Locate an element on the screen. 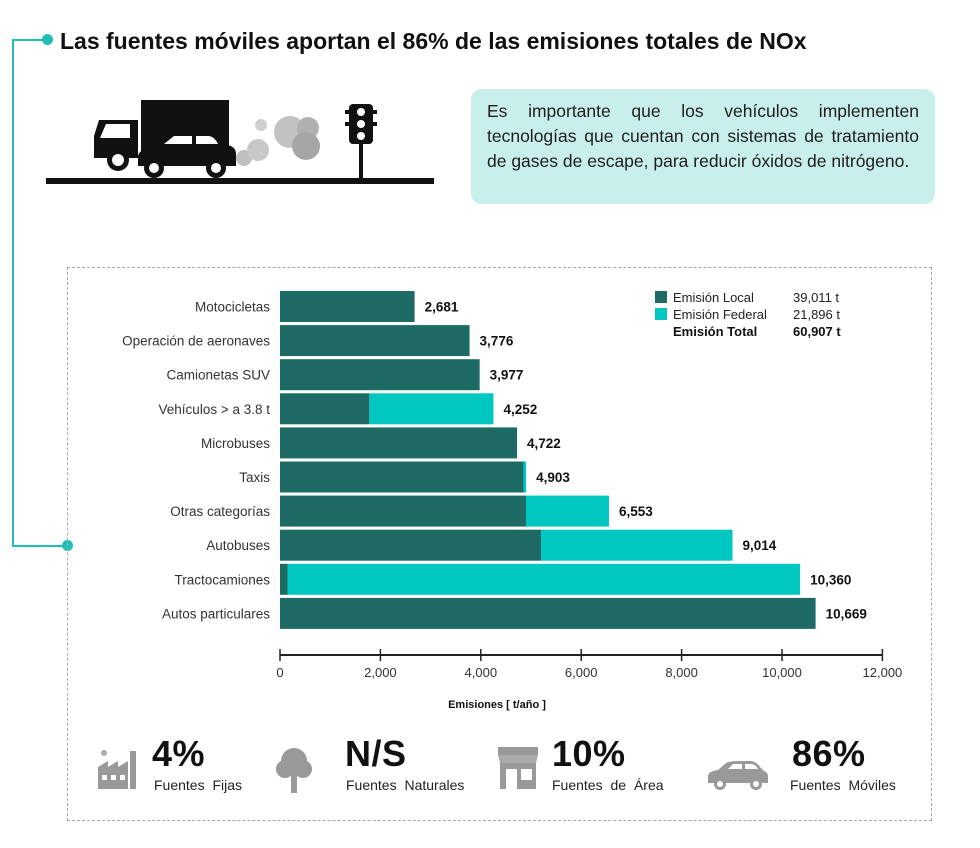 This screenshot has width=980, height=848. tree-icon is located at coordinates (294, 770).